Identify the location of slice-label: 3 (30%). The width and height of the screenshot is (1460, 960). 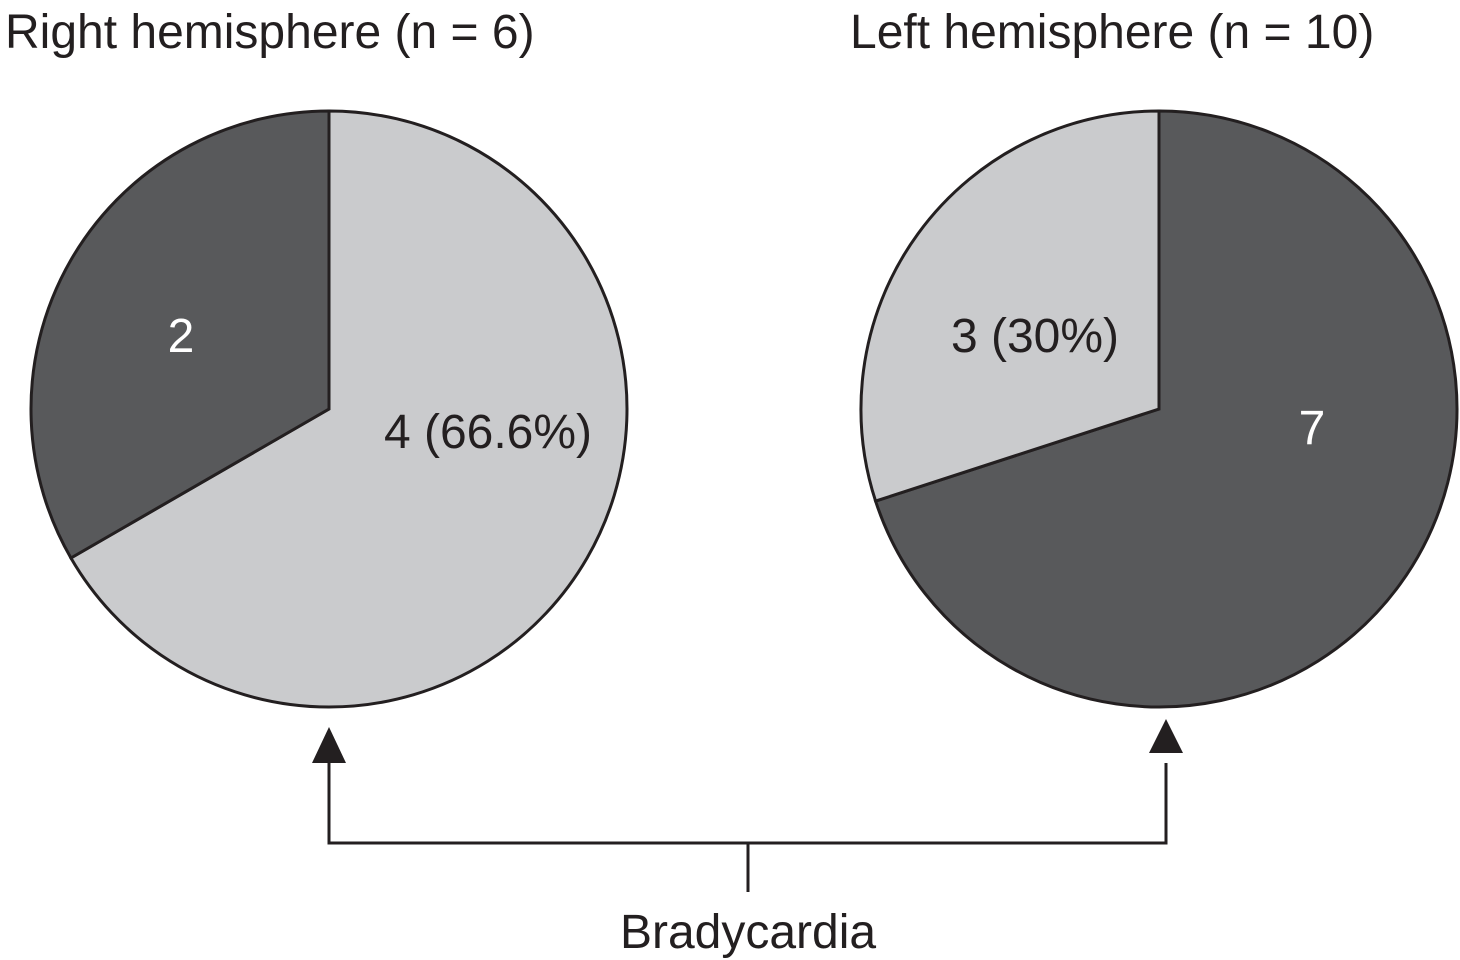
(1035, 336).